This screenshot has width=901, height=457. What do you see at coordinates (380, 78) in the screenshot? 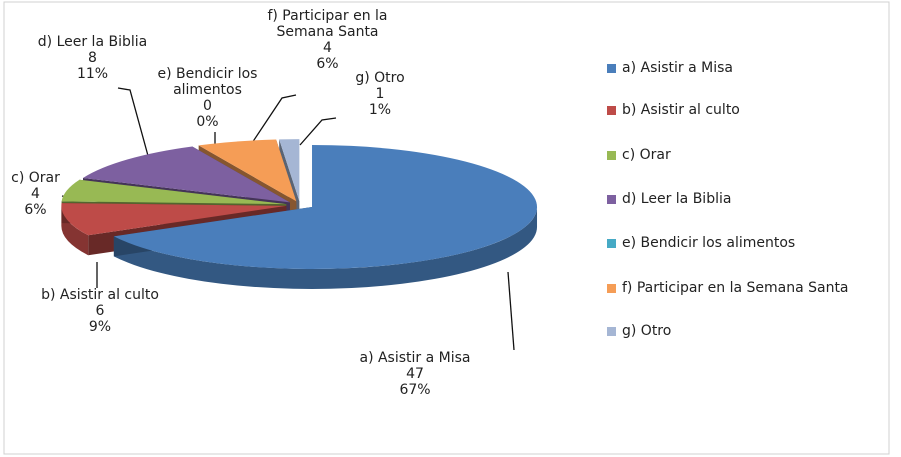
I see `label-name: g) Otro` at bounding box center [380, 78].